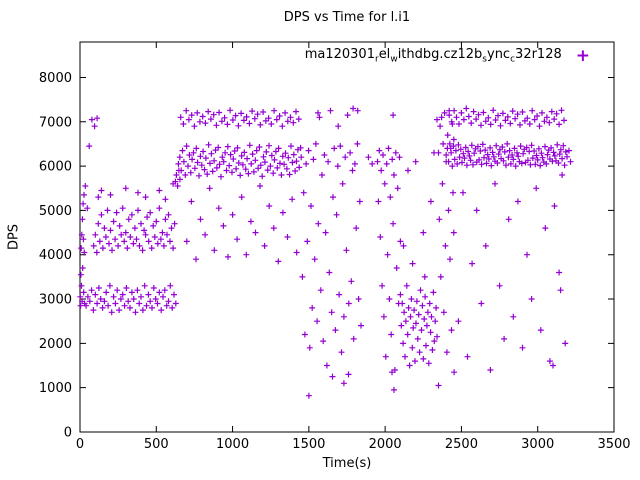 The width and height of the screenshot is (640, 480). I want to click on legend: ma120301relwithdbg.cz12bsyncc32r128 +, so click(415, 56).